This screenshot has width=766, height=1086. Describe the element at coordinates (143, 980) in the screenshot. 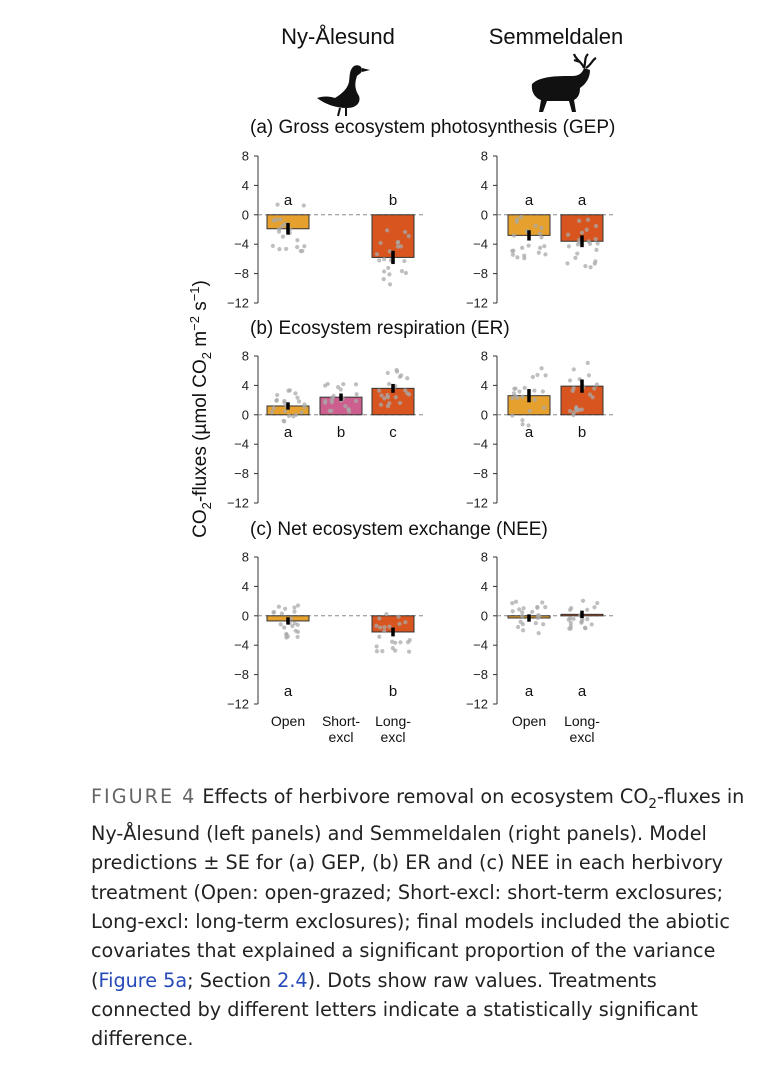

I see `figure-5a-link: Figure 5a` at that location.